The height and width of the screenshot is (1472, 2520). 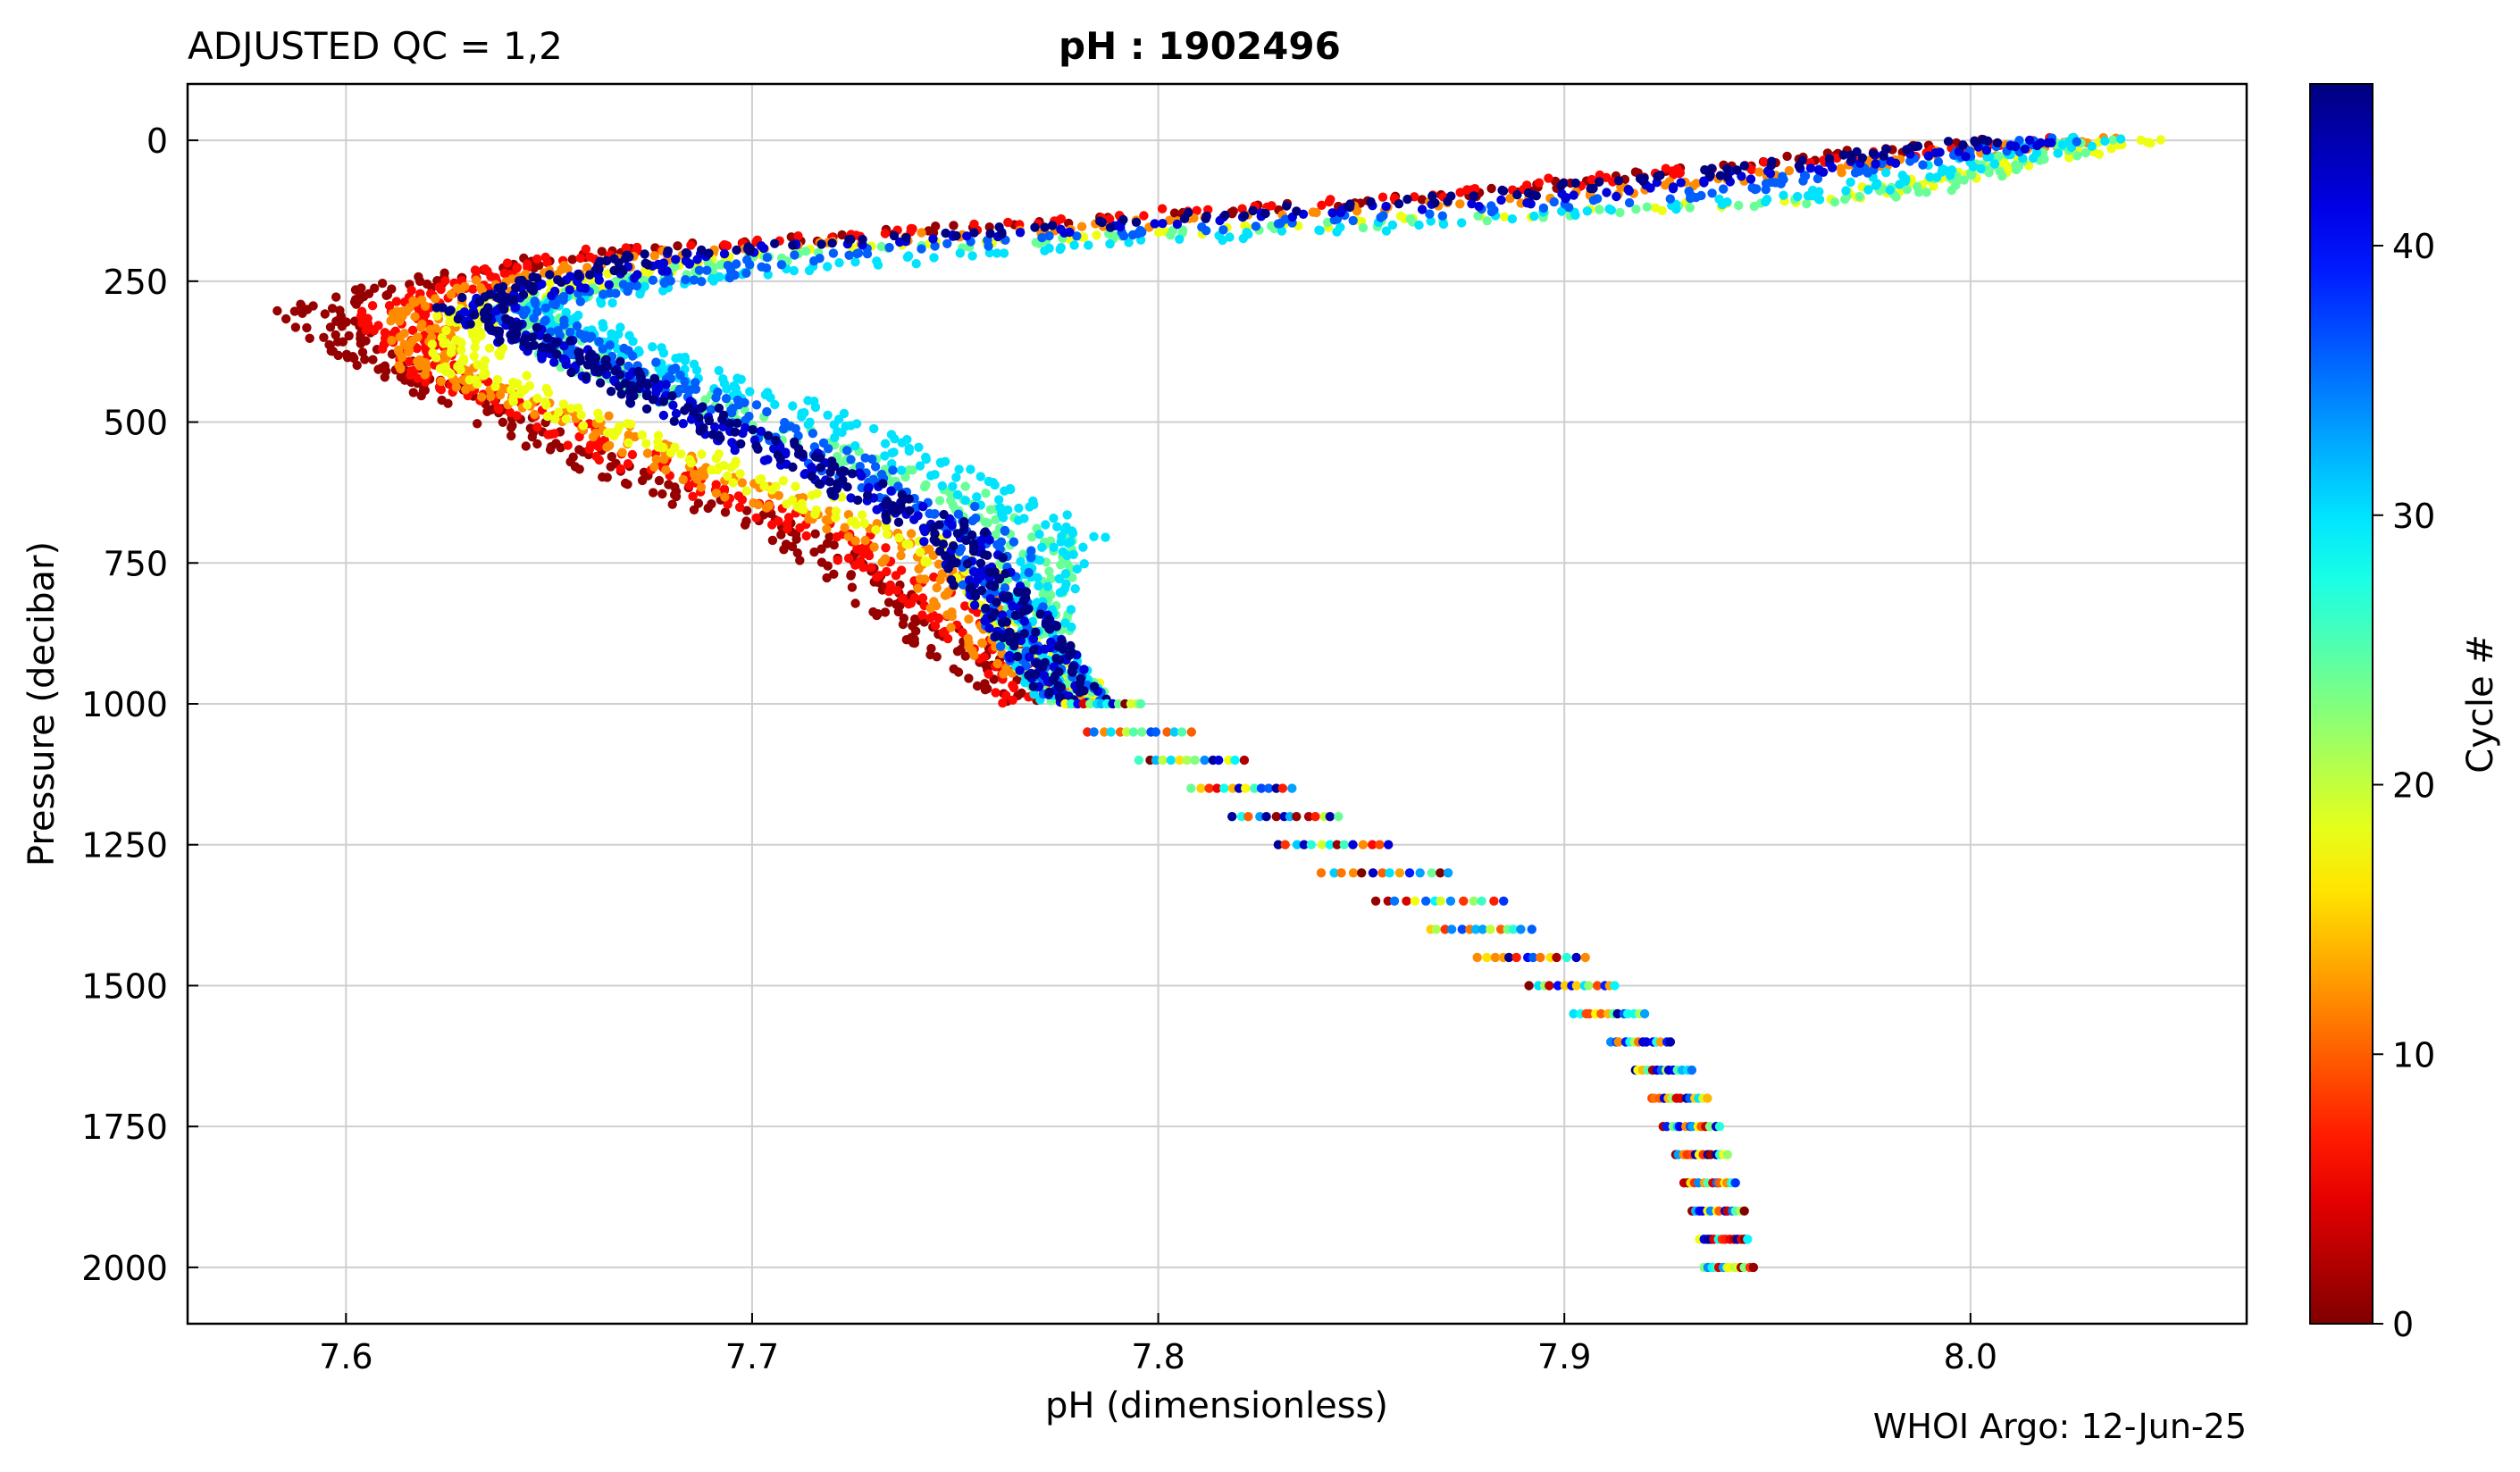 What do you see at coordinates (124, 1128) in the screenshot?
I see `y-tick-label: 1750` at bounding box center [124, 1128].